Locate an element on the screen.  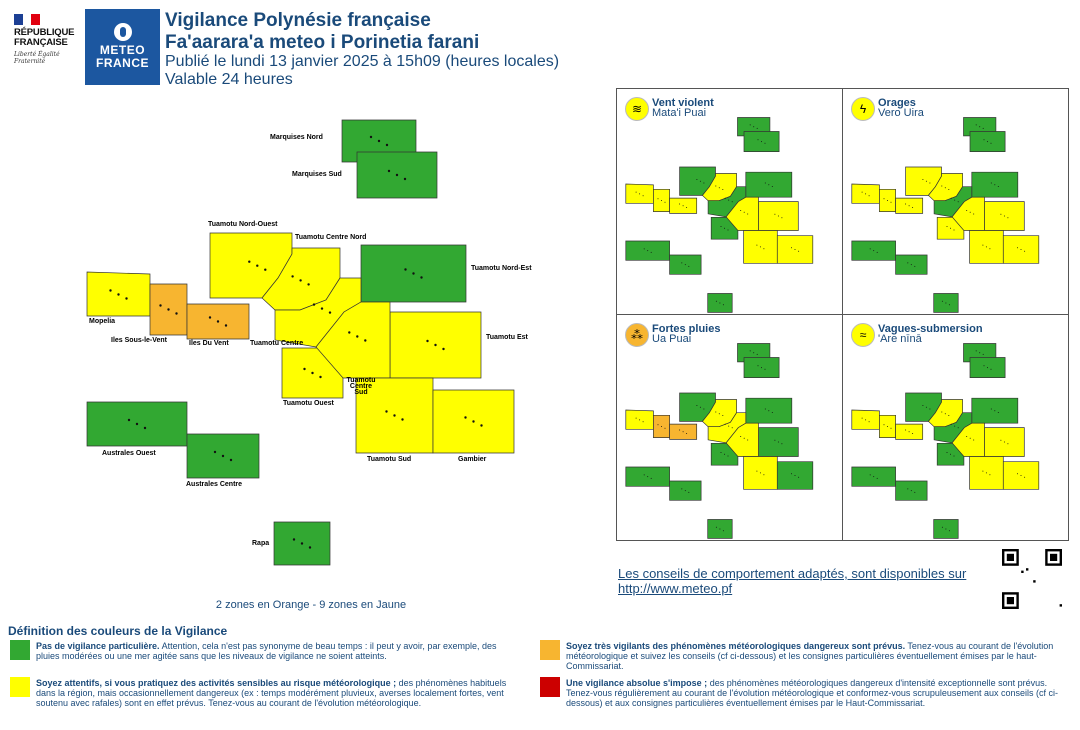
panel-vent: ≋ Vent violent Mata'i Puai is located at coordinates (729, 201).